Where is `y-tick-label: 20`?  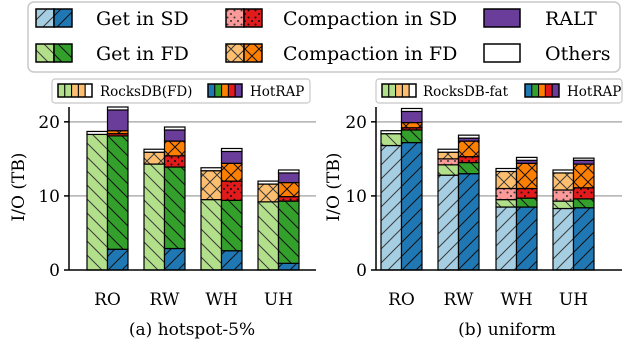
y-tick-label: 20 is located at coordinates (49, 123).